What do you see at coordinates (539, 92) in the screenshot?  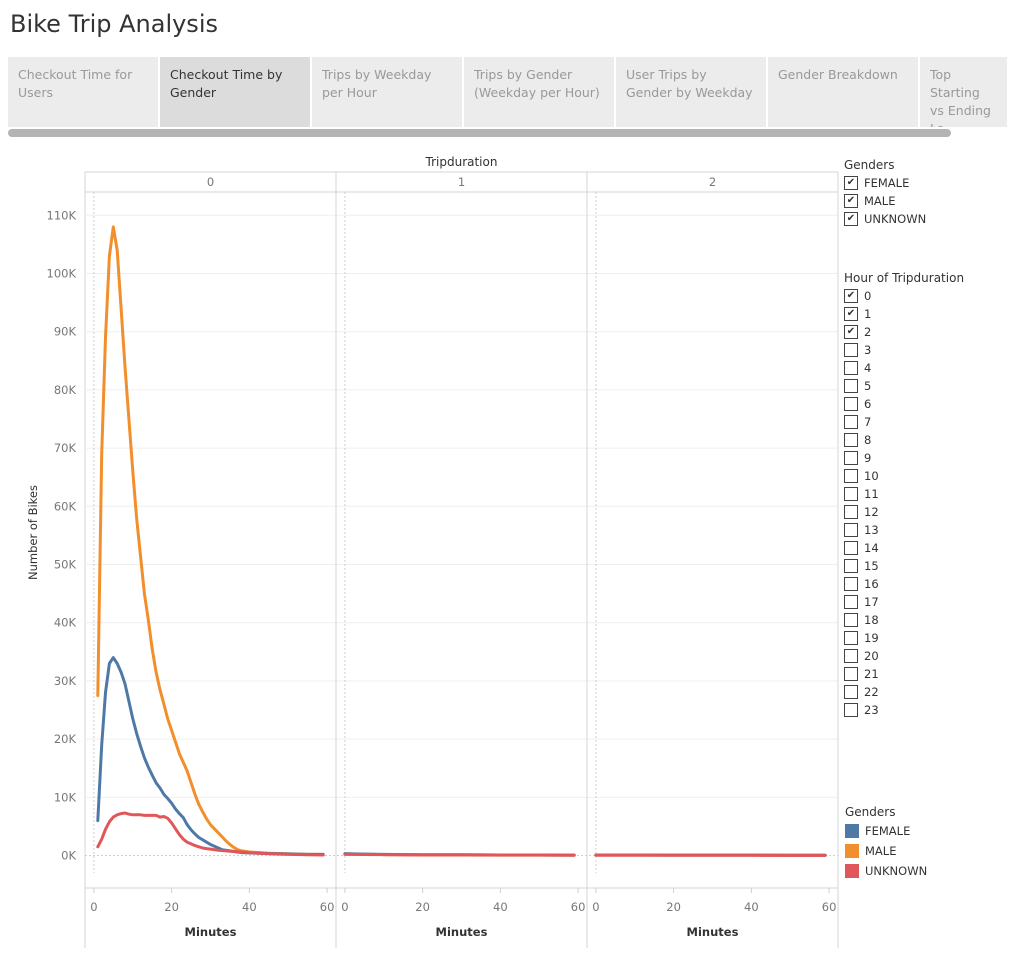 I see `tab-trips-by-gender: Trips by Gender (Weekday per Hour)` at bounding box center [539, 92].